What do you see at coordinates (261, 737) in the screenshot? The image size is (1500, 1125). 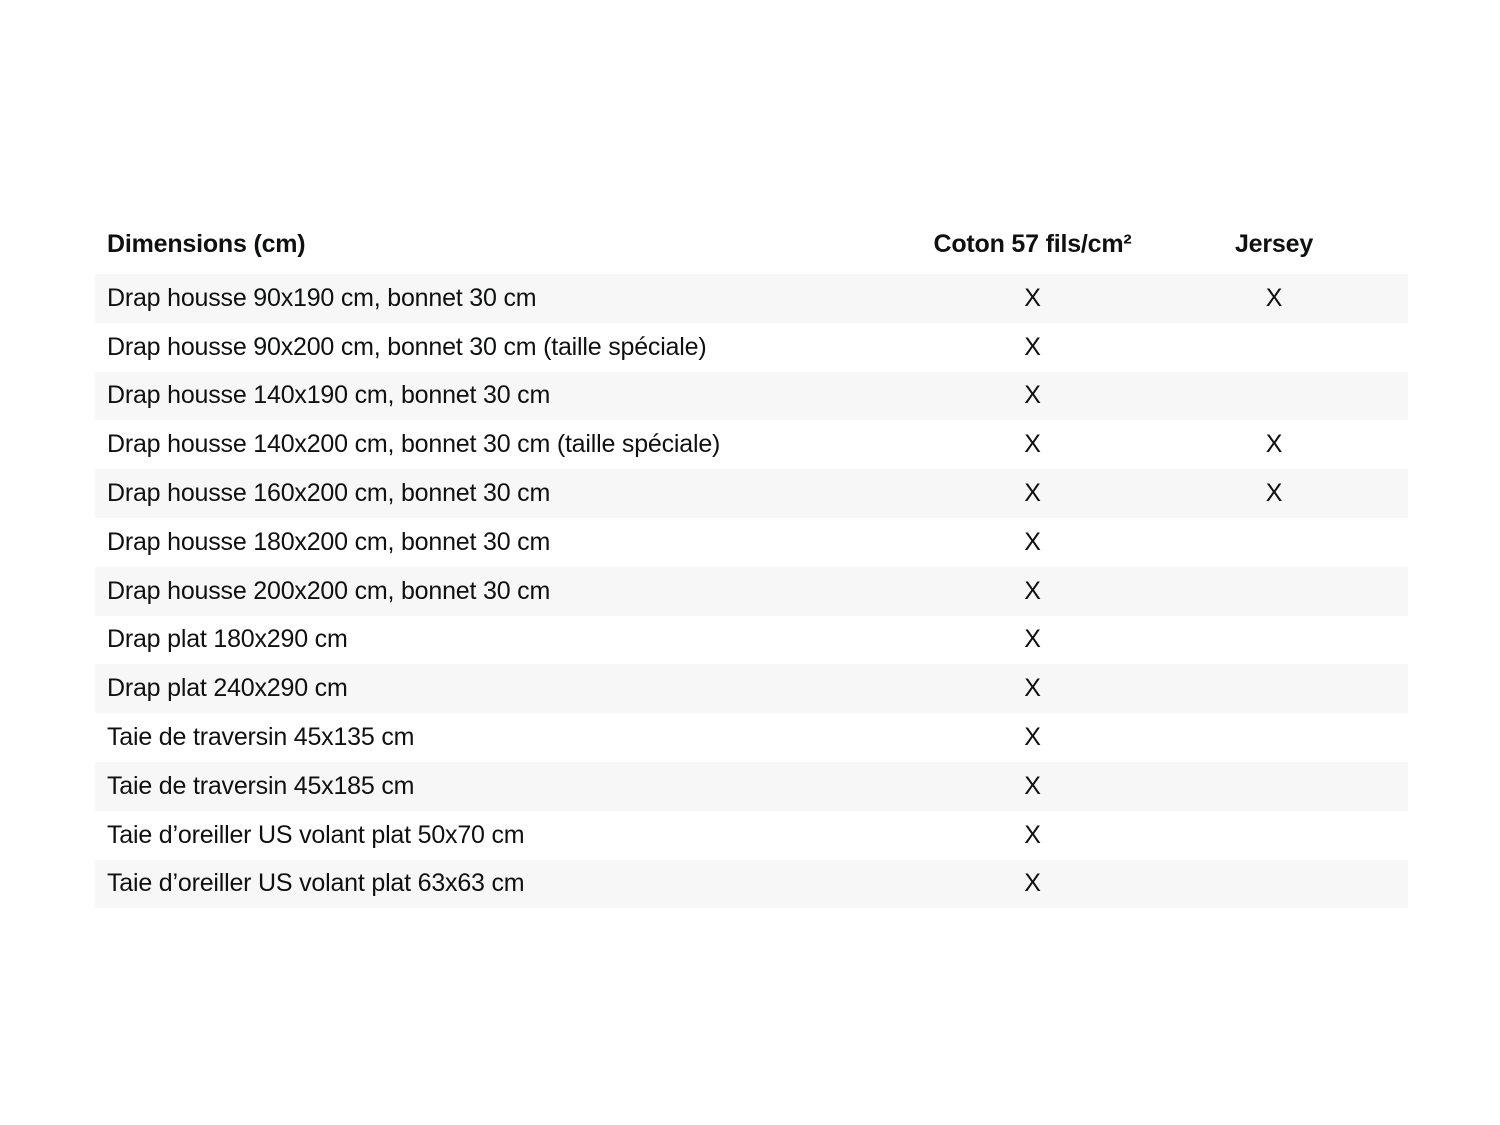 I see `row-label: Taie de traversin 45x135 cm` at bounding box center [261, 737].